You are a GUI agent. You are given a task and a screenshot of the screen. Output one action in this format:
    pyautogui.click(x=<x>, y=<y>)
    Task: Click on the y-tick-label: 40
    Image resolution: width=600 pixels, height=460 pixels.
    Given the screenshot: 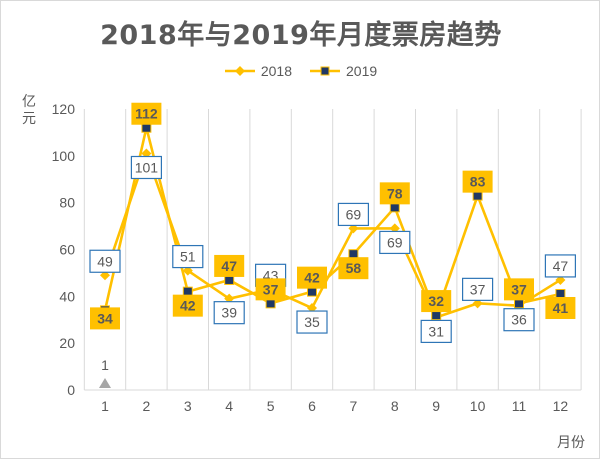 What is the action you would take?
    pyautogui.click(x=67, y=296)
    